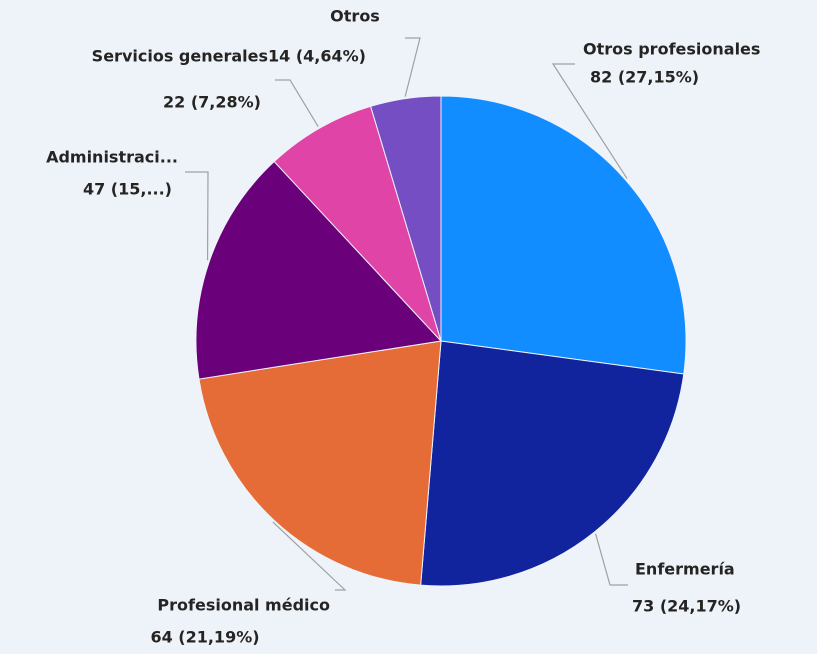 The image size is (817, 654). What do you see at coordinates (355, 16) in the screenshot?
I see `slice-category-label: Otros` at bounding box center [355, 16].